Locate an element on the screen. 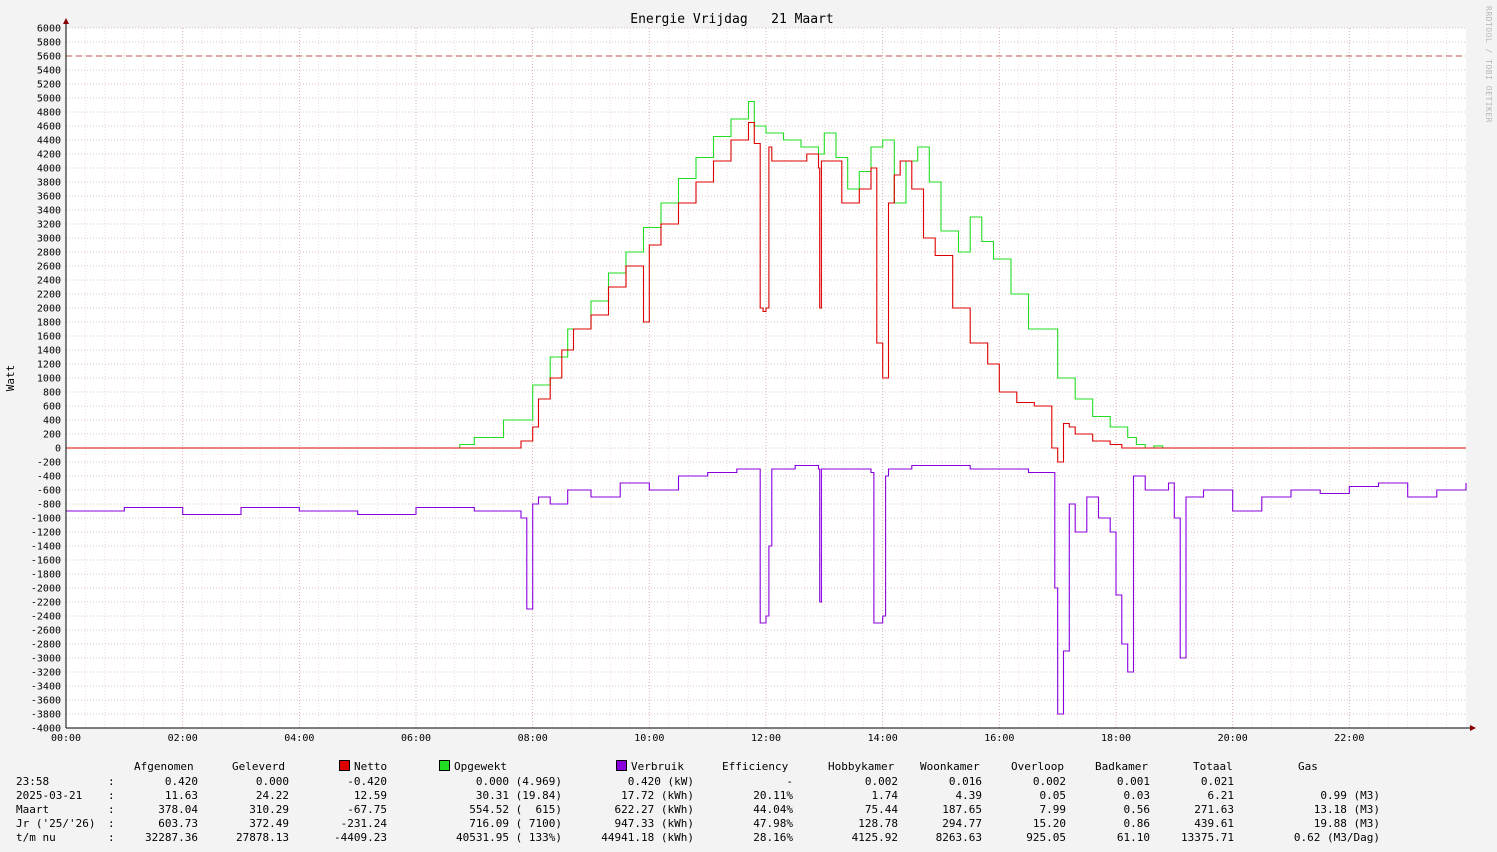  legend-cell-label: Maart is located at coordinates (33, 809).